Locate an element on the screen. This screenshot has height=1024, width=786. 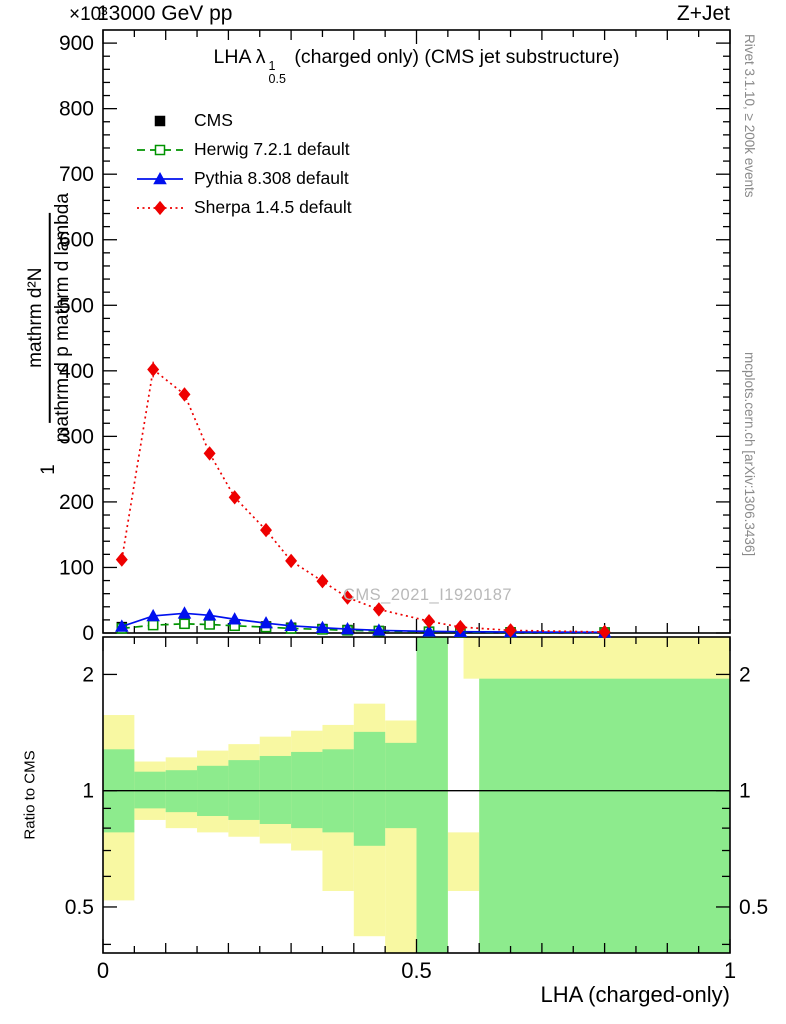
tick-label: 900 is located at coordinates (76, 43).